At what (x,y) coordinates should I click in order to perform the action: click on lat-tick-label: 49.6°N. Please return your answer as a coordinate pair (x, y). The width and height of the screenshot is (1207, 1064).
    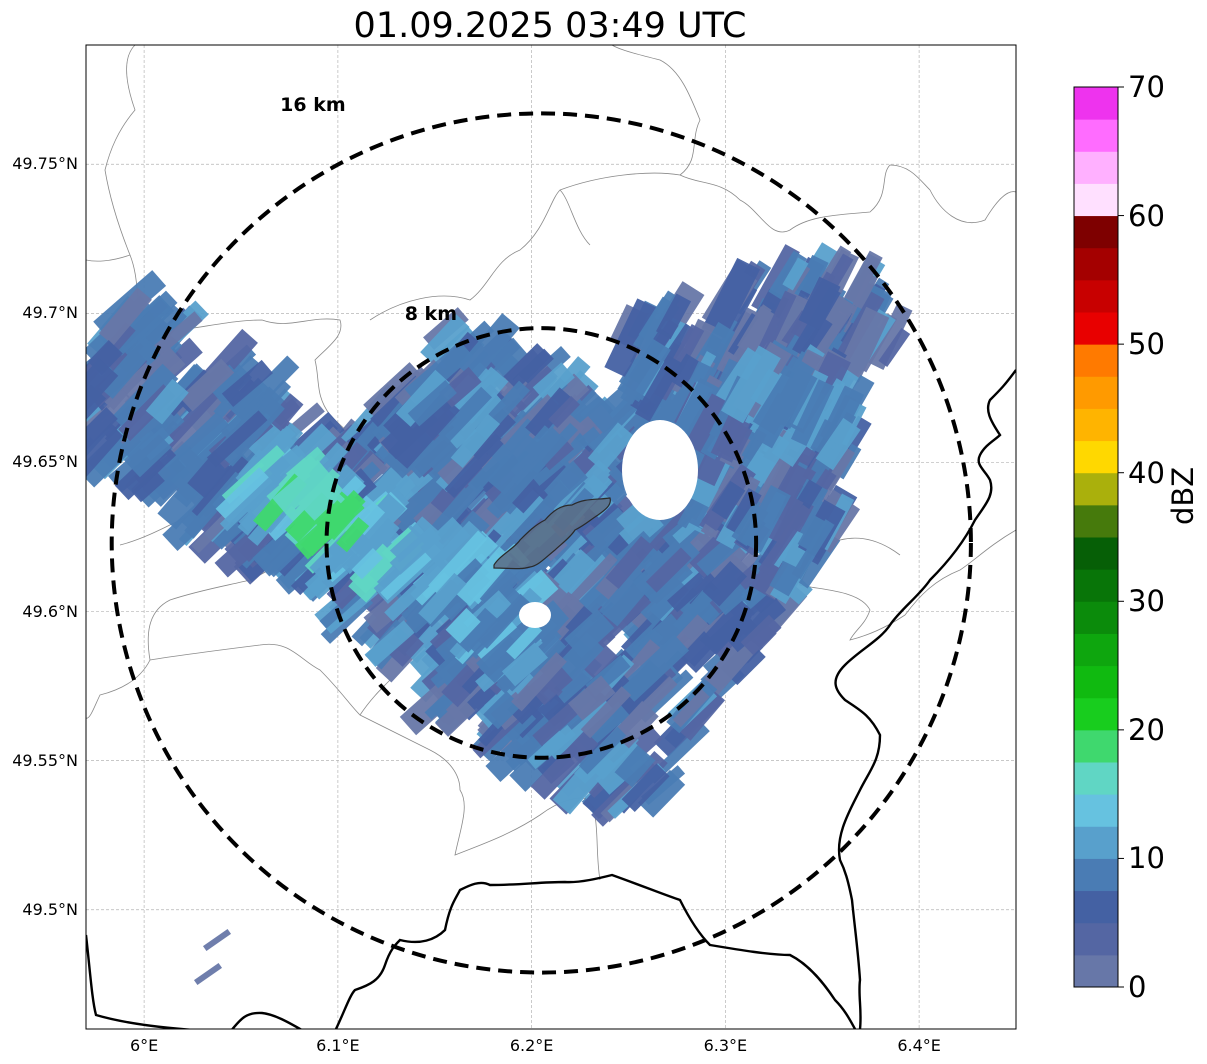
    Looking at the image, I should click on (50, 611).